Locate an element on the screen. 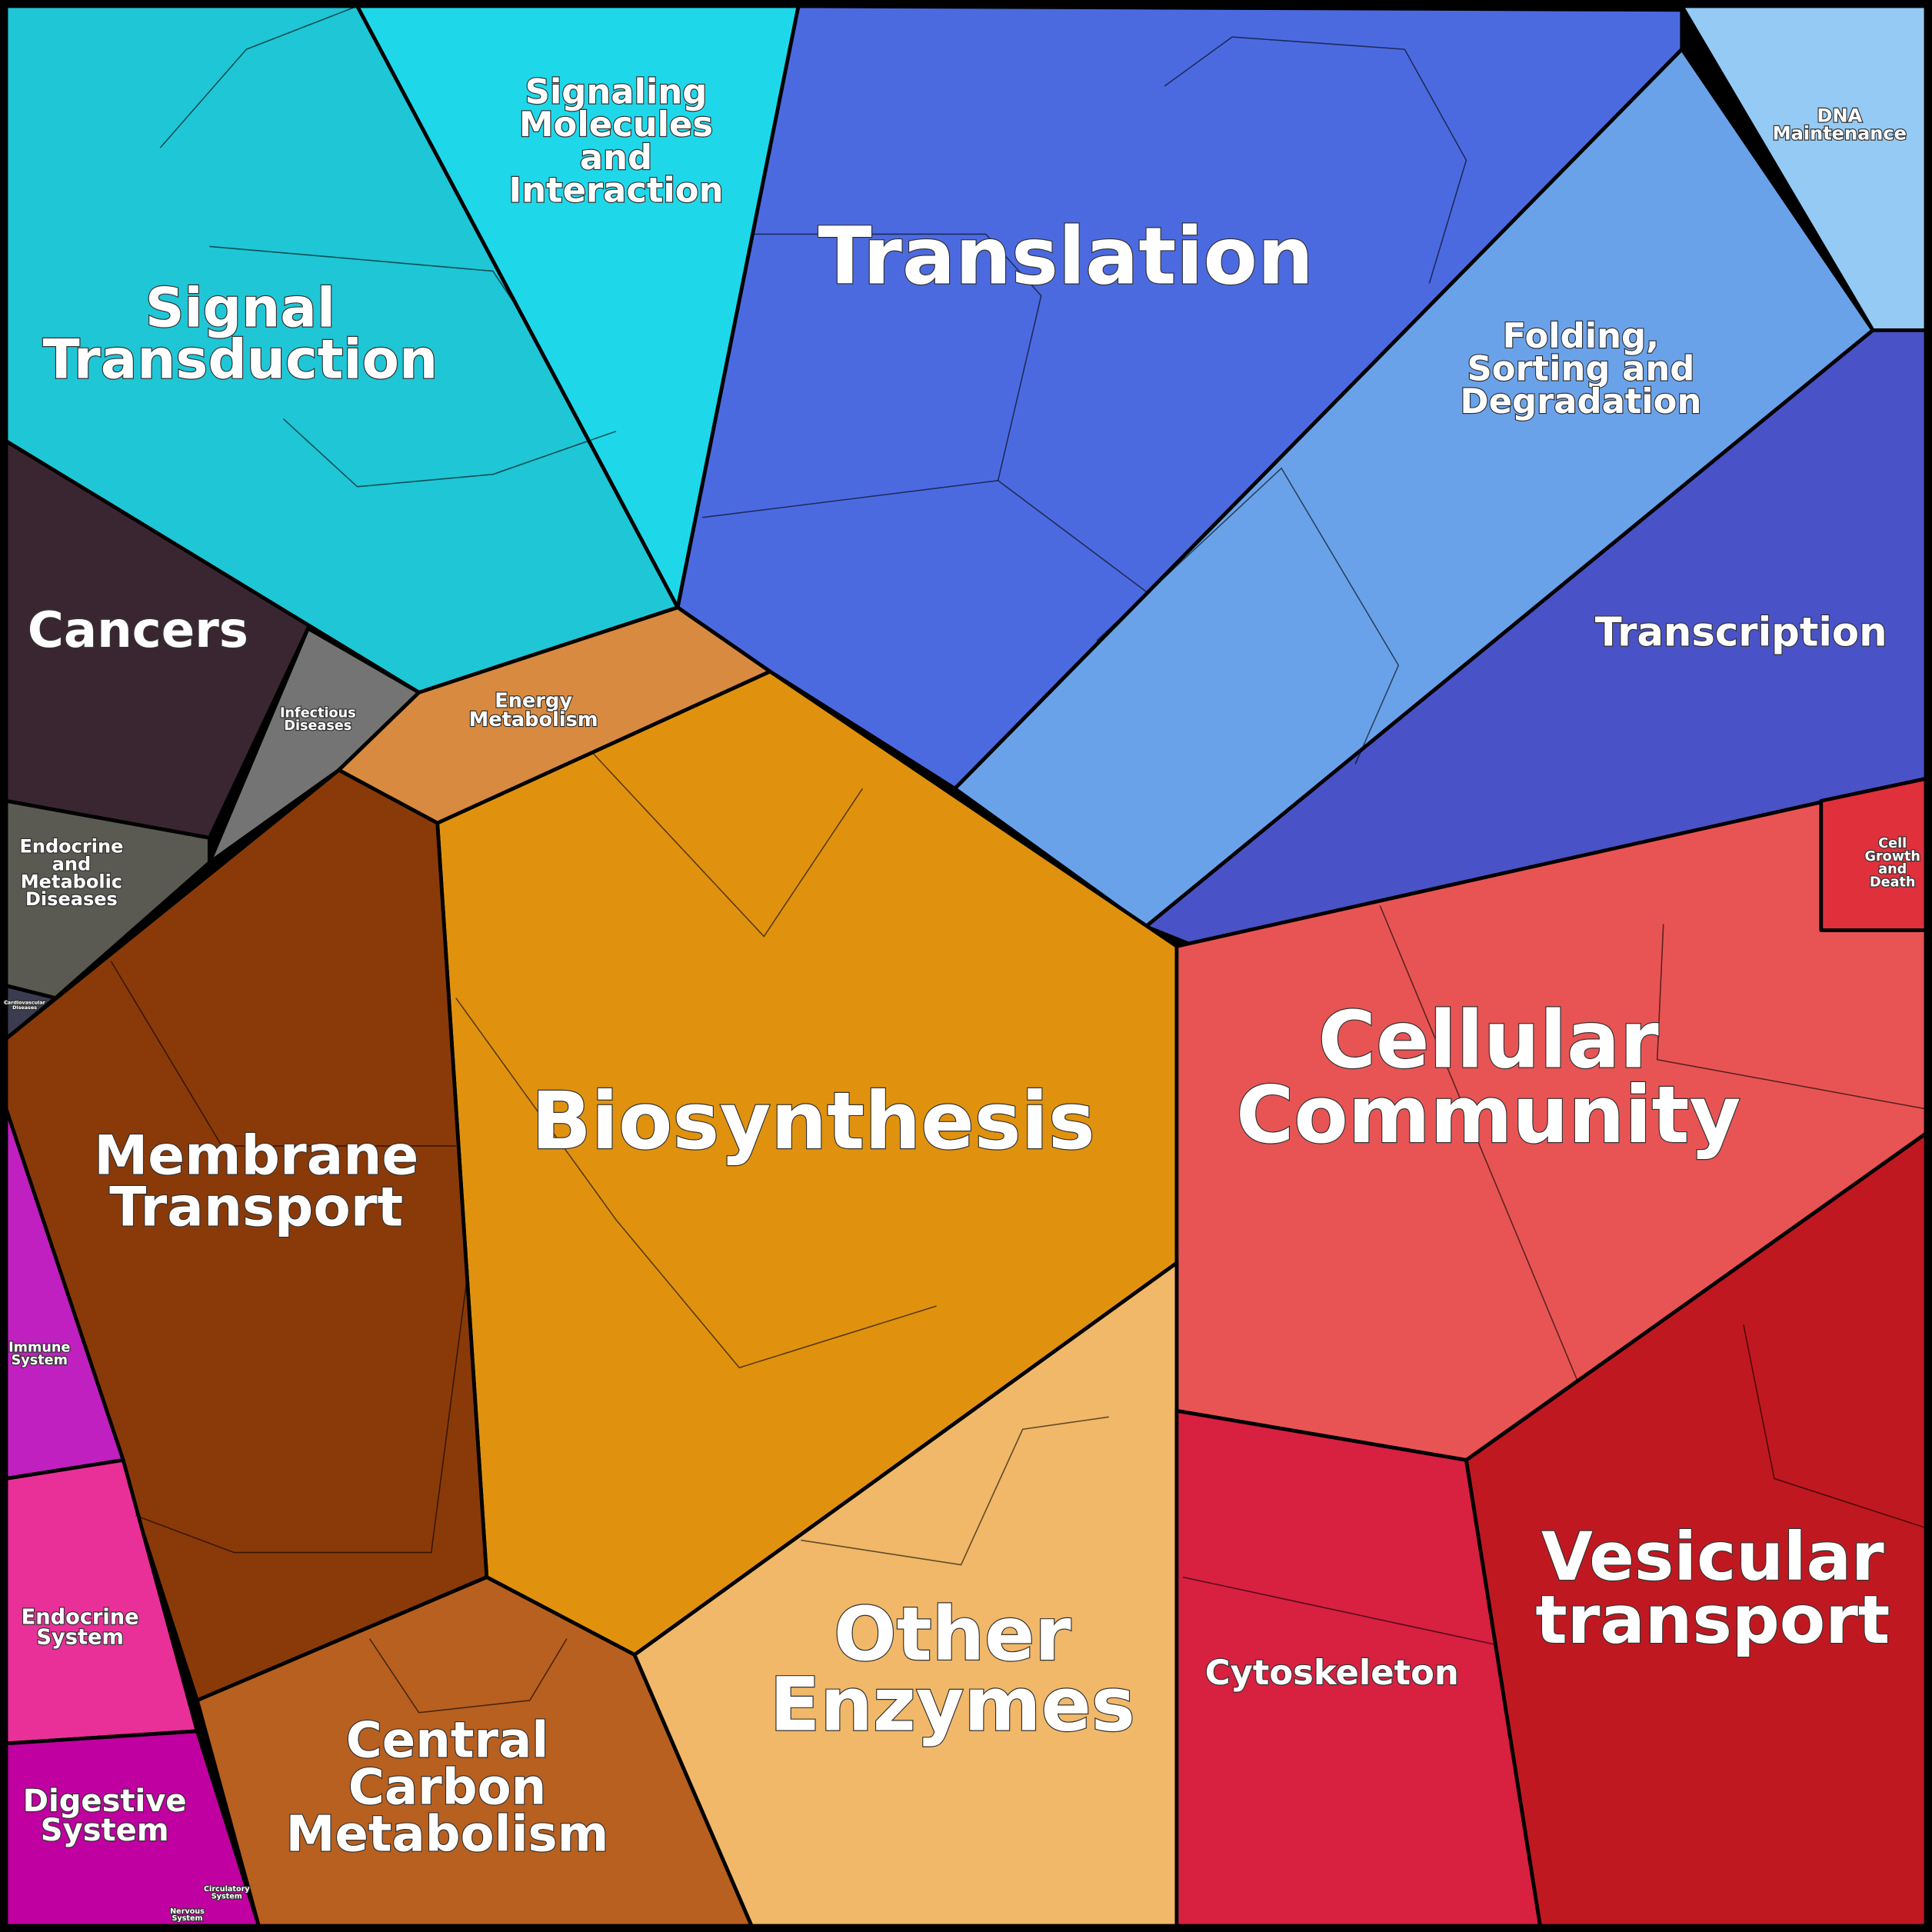 The image size is (1932, 1932). region-label: Cell Growth and Death is located at coordinates (1892, 863).